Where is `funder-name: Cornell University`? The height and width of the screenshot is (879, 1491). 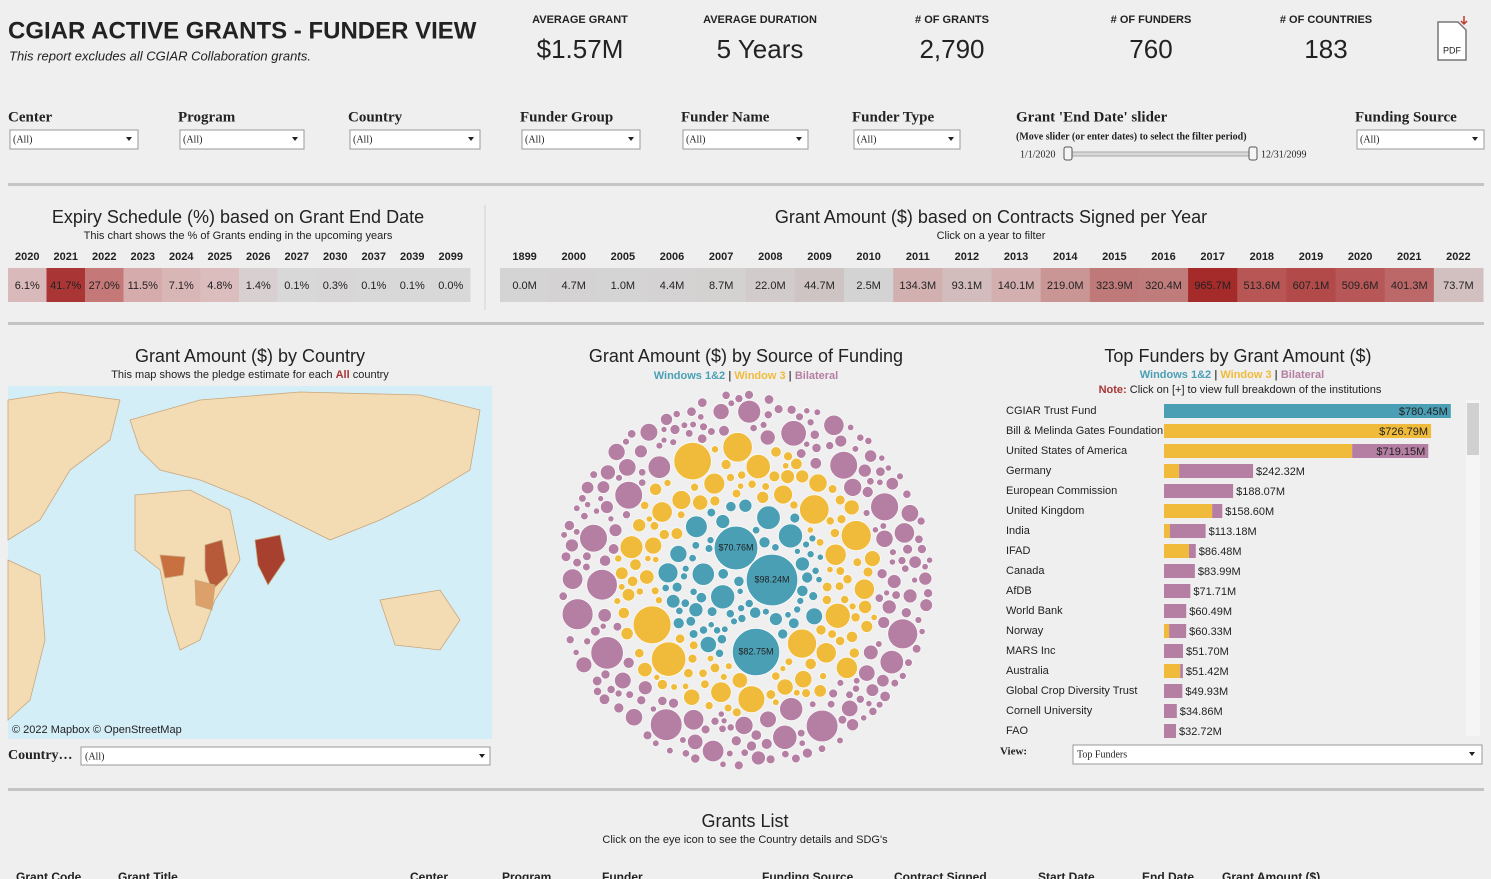 funder-name: Cornell University is located at coordinates (1049, 711).